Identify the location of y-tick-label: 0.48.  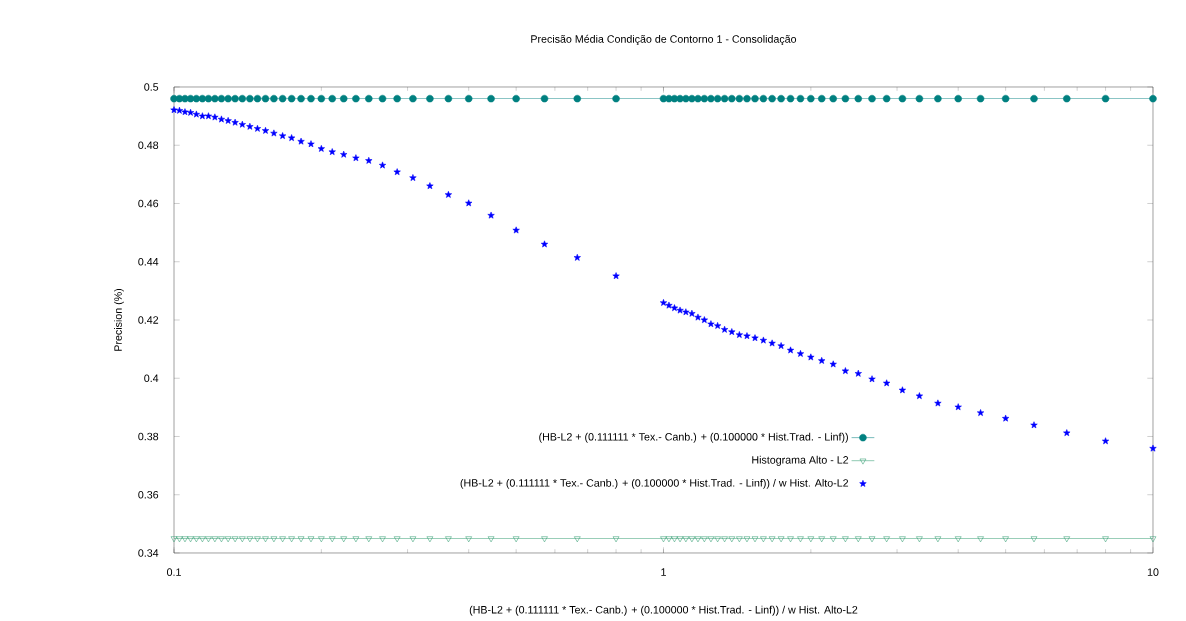
(148, 145).